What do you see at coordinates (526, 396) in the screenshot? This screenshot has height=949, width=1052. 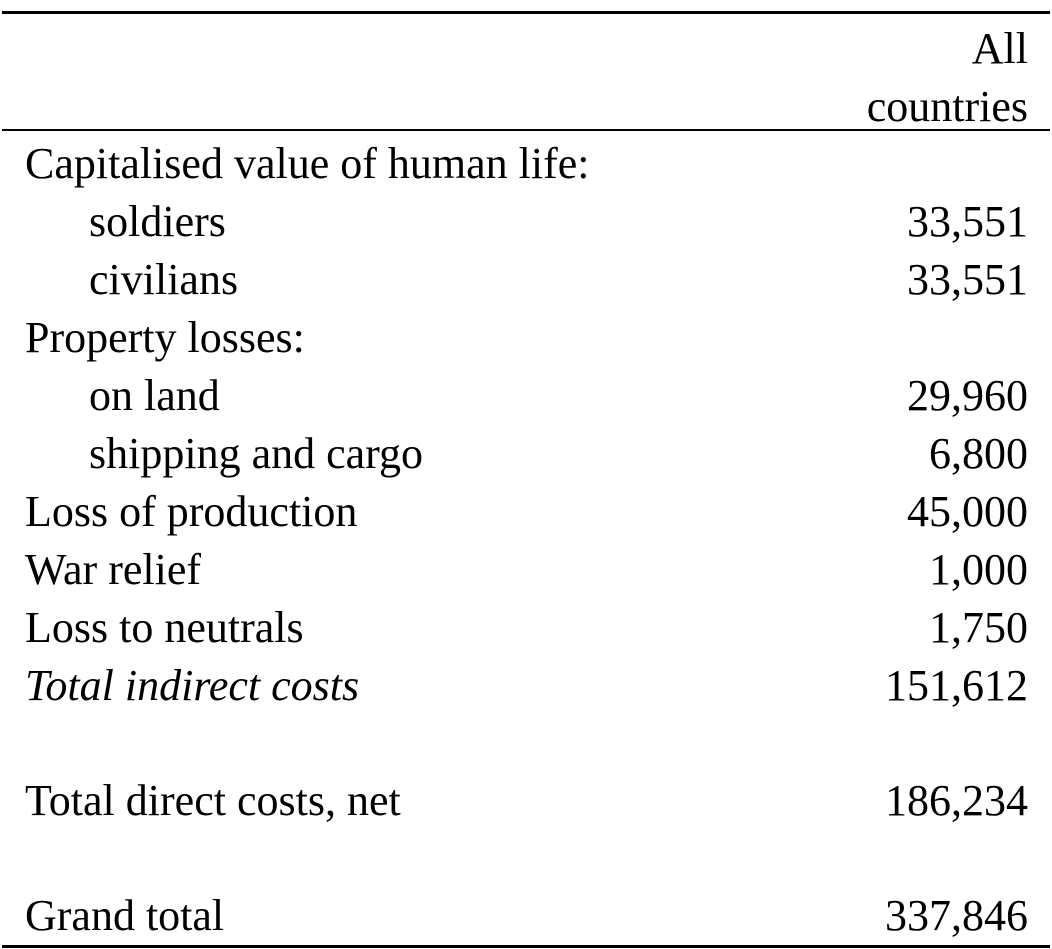 I see `table-row-on-land: on land 29,960` at bounding box center [526, 396].